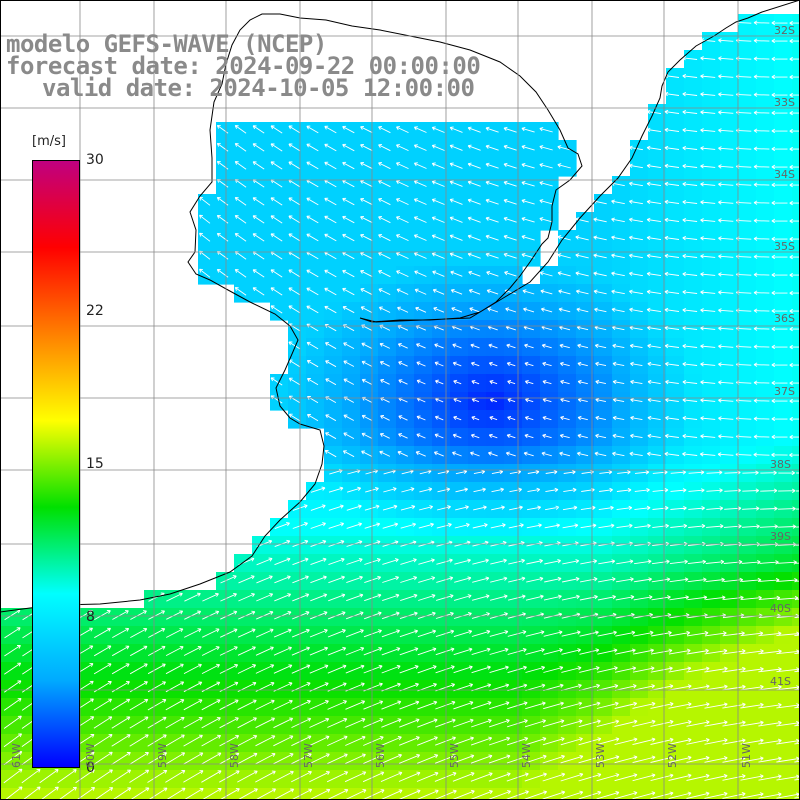 This screenshot has height=800, width=800. What do you see at coordinates (95, 160) in the screenshot?
I see `colorbar-tick-30: 30` at bounding box center [95, 160].